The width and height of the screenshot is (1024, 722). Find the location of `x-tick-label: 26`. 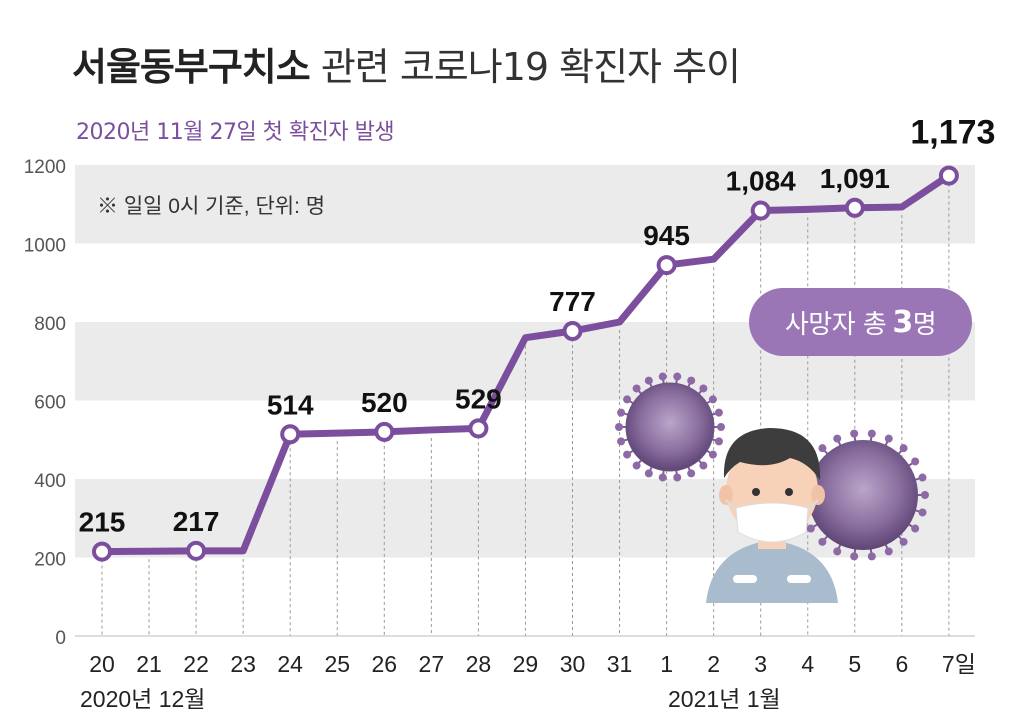

x-tick-label: 26 is located at coordinates (385, 664).